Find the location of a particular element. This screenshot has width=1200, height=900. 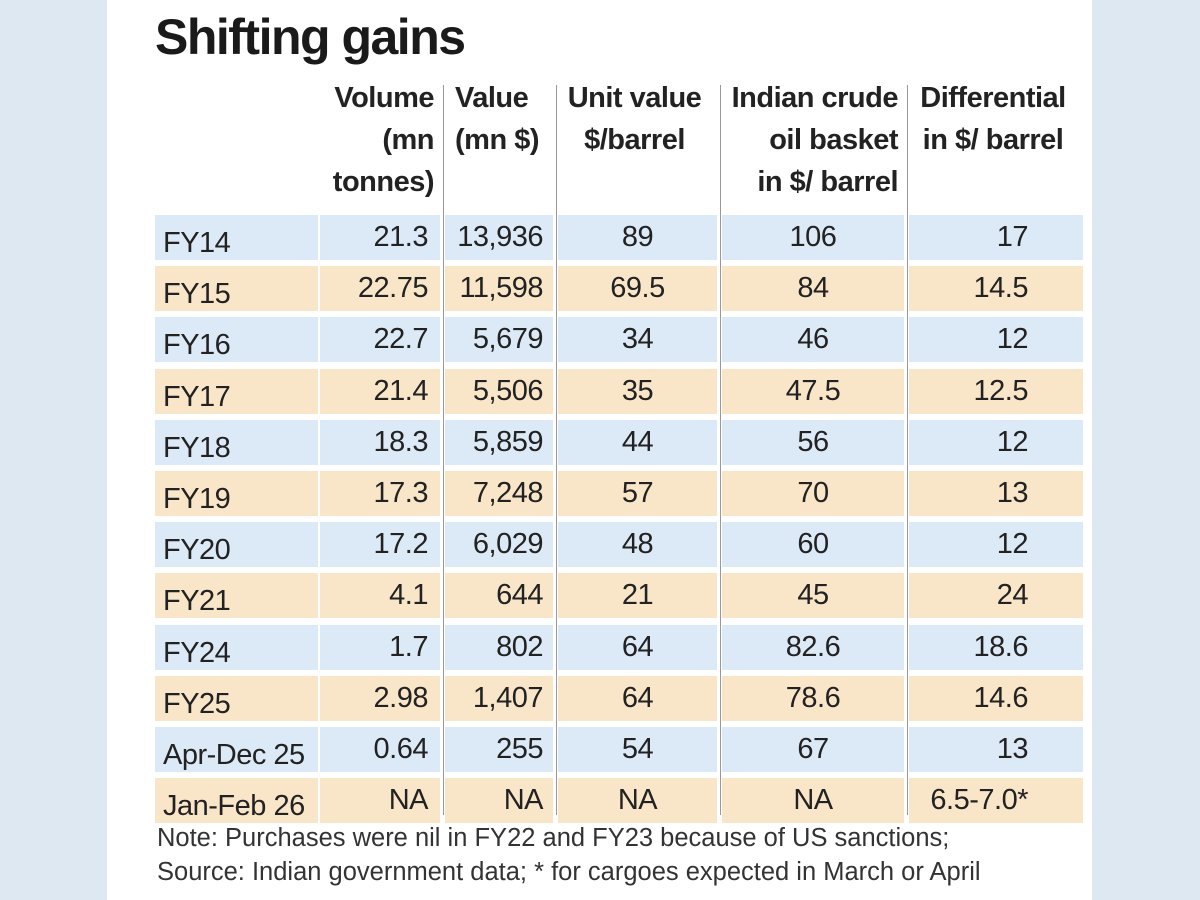

table-cell: 21.3 is located at coordinates (380, 237).